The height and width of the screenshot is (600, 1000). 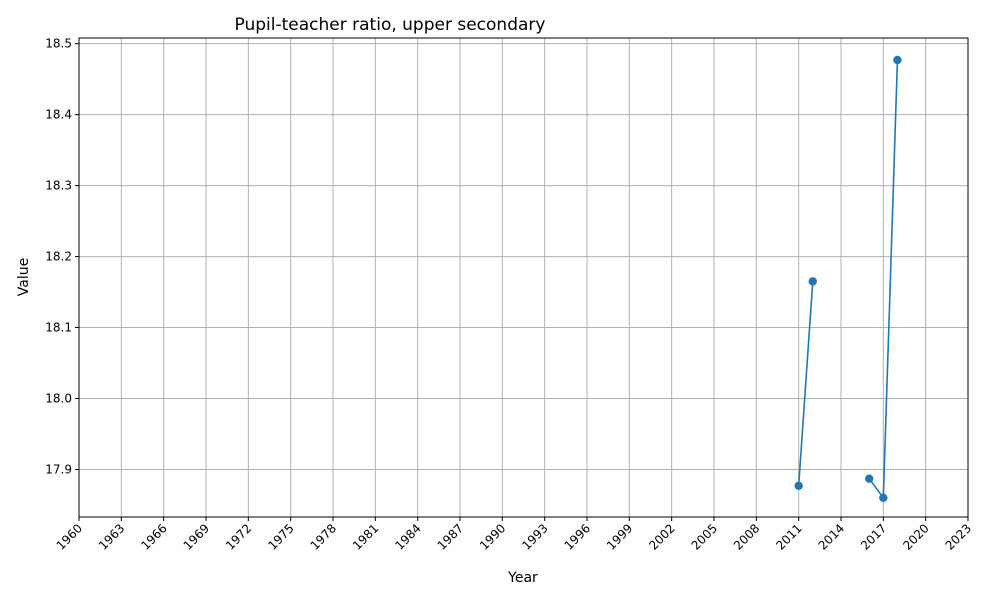 I want to click on series-layer, so click(x=848, y=279).